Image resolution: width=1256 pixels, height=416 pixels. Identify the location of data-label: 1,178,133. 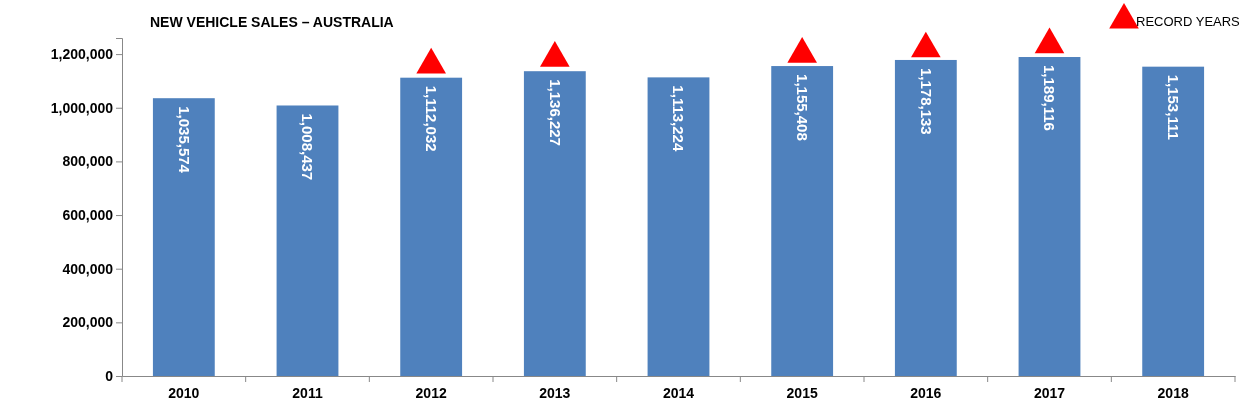
(926, 101).